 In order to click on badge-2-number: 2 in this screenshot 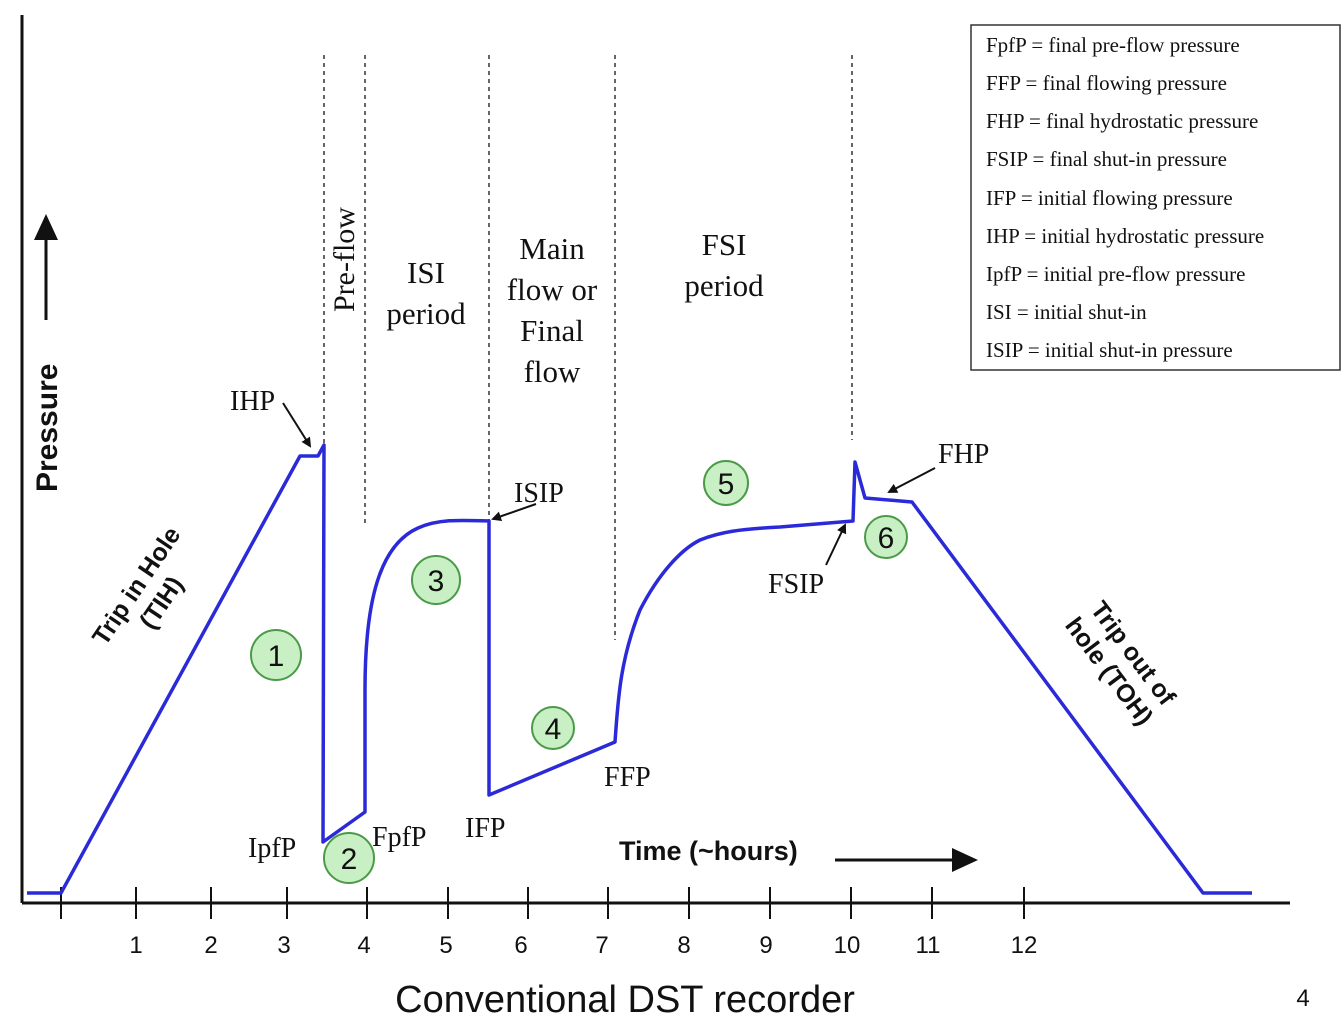, I will do `click(349, 859)`.